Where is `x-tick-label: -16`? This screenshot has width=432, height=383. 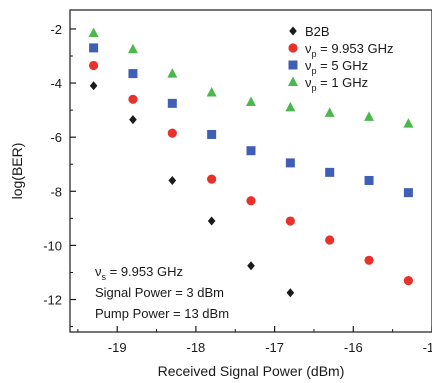 x-tick-label: -16 is located at coordinates (353, 347).